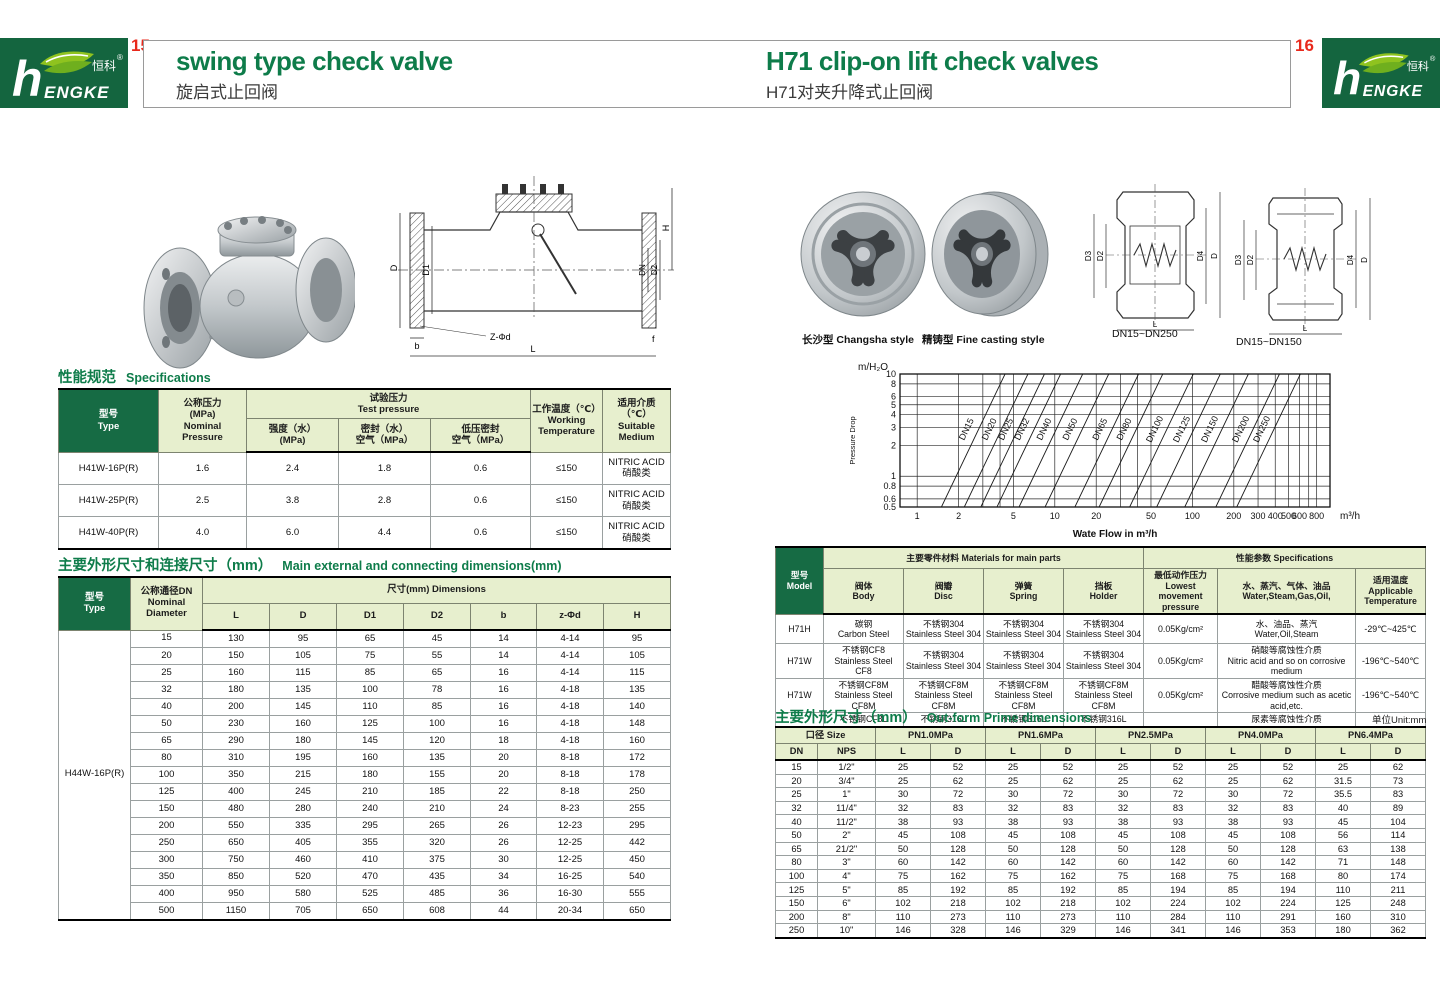 The width and height of the screenshot is (1440, 984). Describe the element at coordinates (637, 724) in the screenshot. I see `table-cell: 148` at that location.